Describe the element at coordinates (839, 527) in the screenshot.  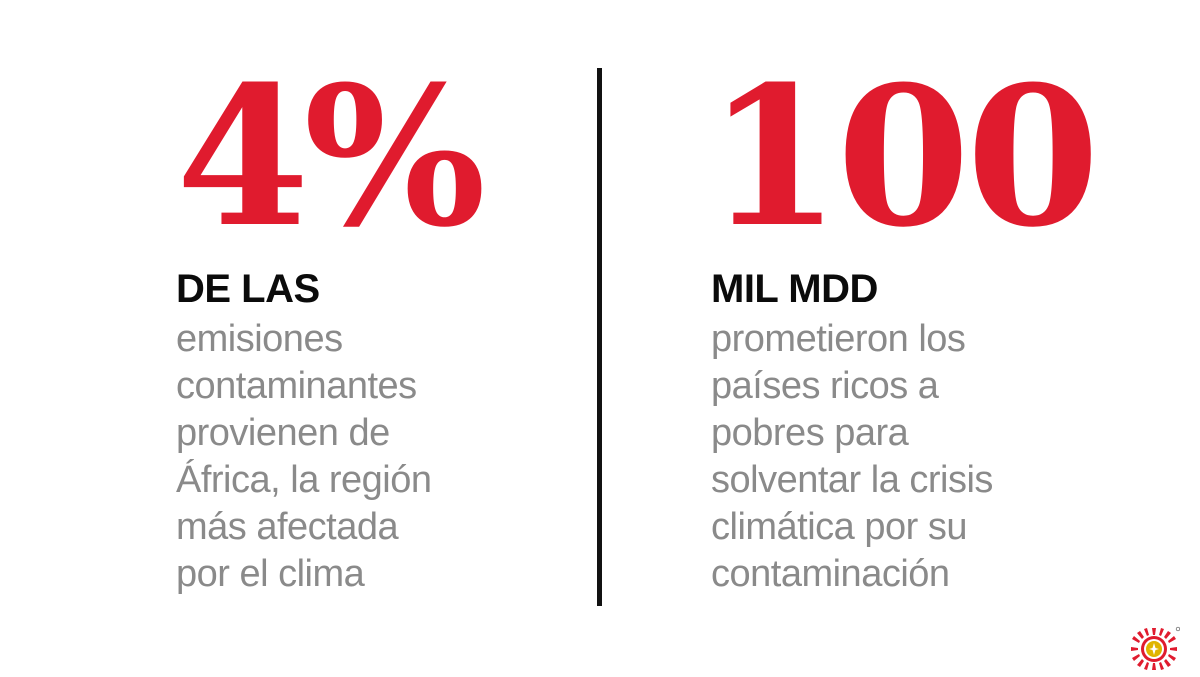
I see `description-line: climática por su` at that location.